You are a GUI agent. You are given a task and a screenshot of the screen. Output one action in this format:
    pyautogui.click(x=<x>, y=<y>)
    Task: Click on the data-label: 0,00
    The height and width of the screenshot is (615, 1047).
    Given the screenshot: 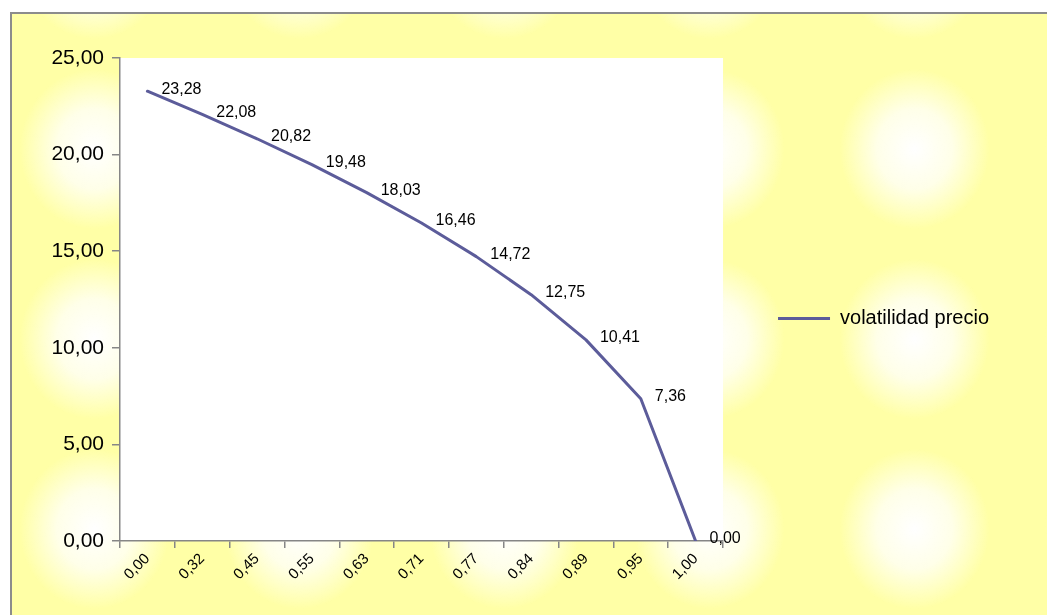 What is the action you would take?
    pyautogui.click(x=725, y=538)
    